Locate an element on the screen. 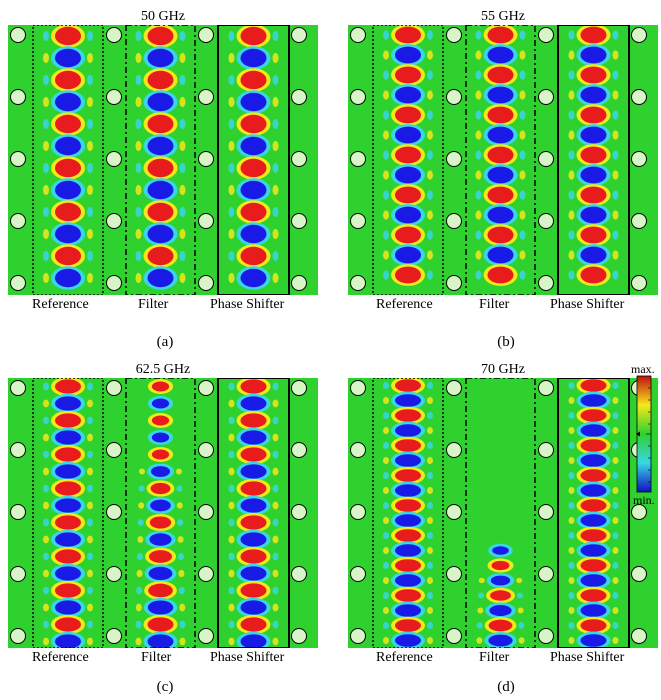 The width and height of the screenshot is (661, 700). panel-label-a: (a) is located at coordinates (165, 342).